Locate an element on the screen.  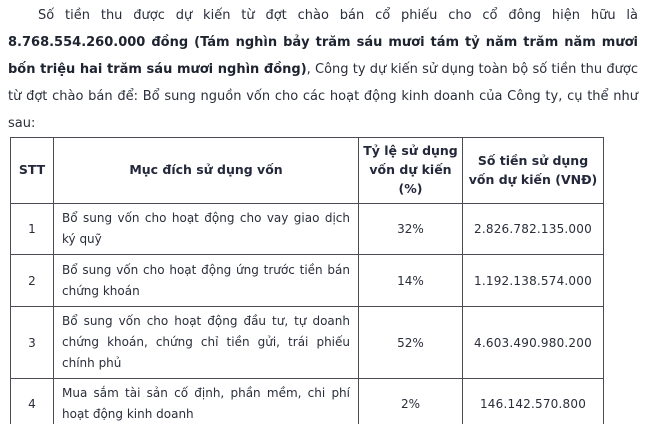
header-purpose: Mục đích sử dụng vốn is located at coordinates (206, 170).